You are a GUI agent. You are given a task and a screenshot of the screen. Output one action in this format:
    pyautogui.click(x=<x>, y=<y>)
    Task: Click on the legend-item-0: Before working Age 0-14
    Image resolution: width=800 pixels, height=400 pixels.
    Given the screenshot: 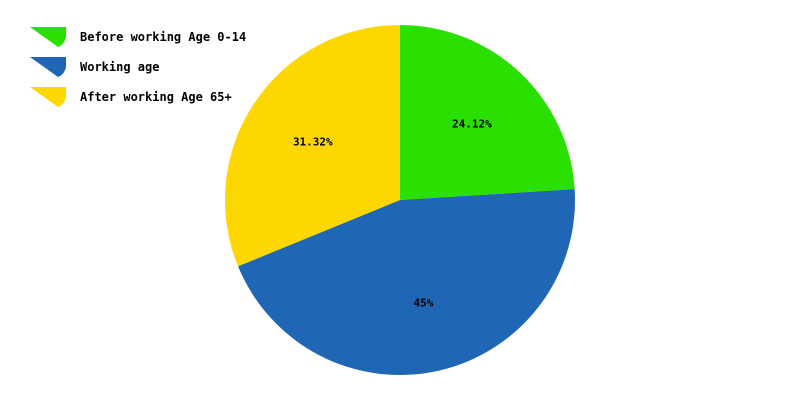 What is the action you would take?
    pyautogui.click(x=138, y=37)
    